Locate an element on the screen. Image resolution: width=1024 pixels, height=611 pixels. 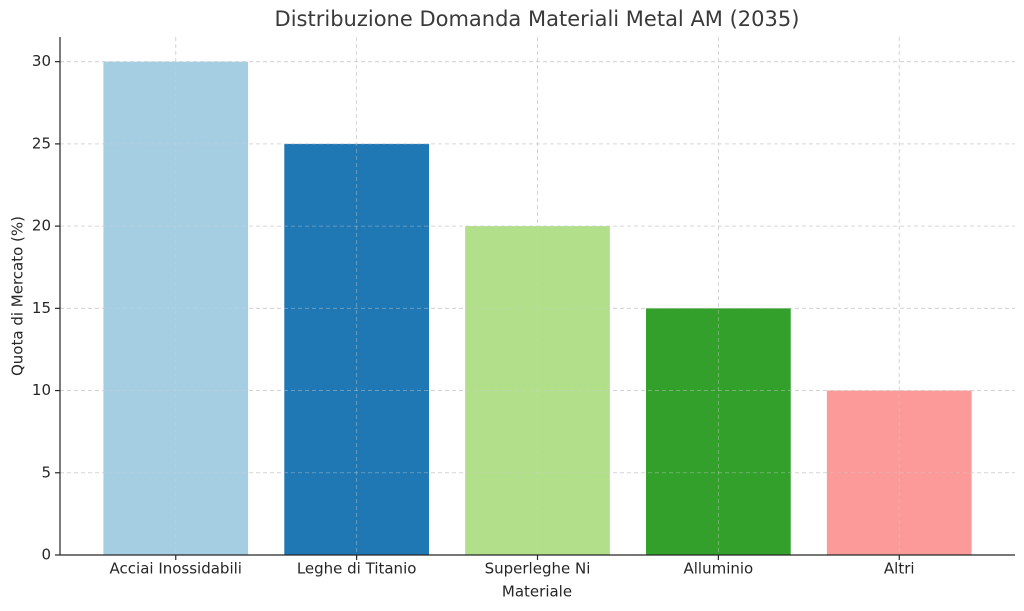
y-axis-label: Quota di Mercato (%) is located at coordinates (18, 296).